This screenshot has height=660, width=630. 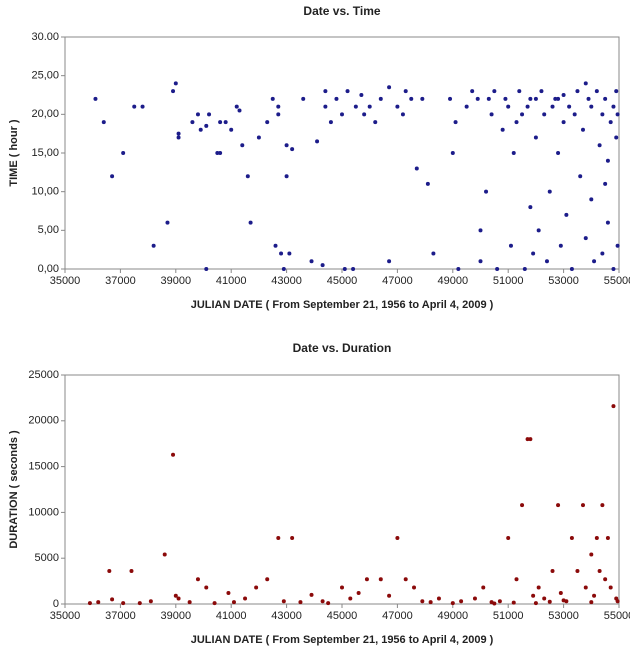 I want to click on x-tick-label: 51000, so click(x=508, y=281).